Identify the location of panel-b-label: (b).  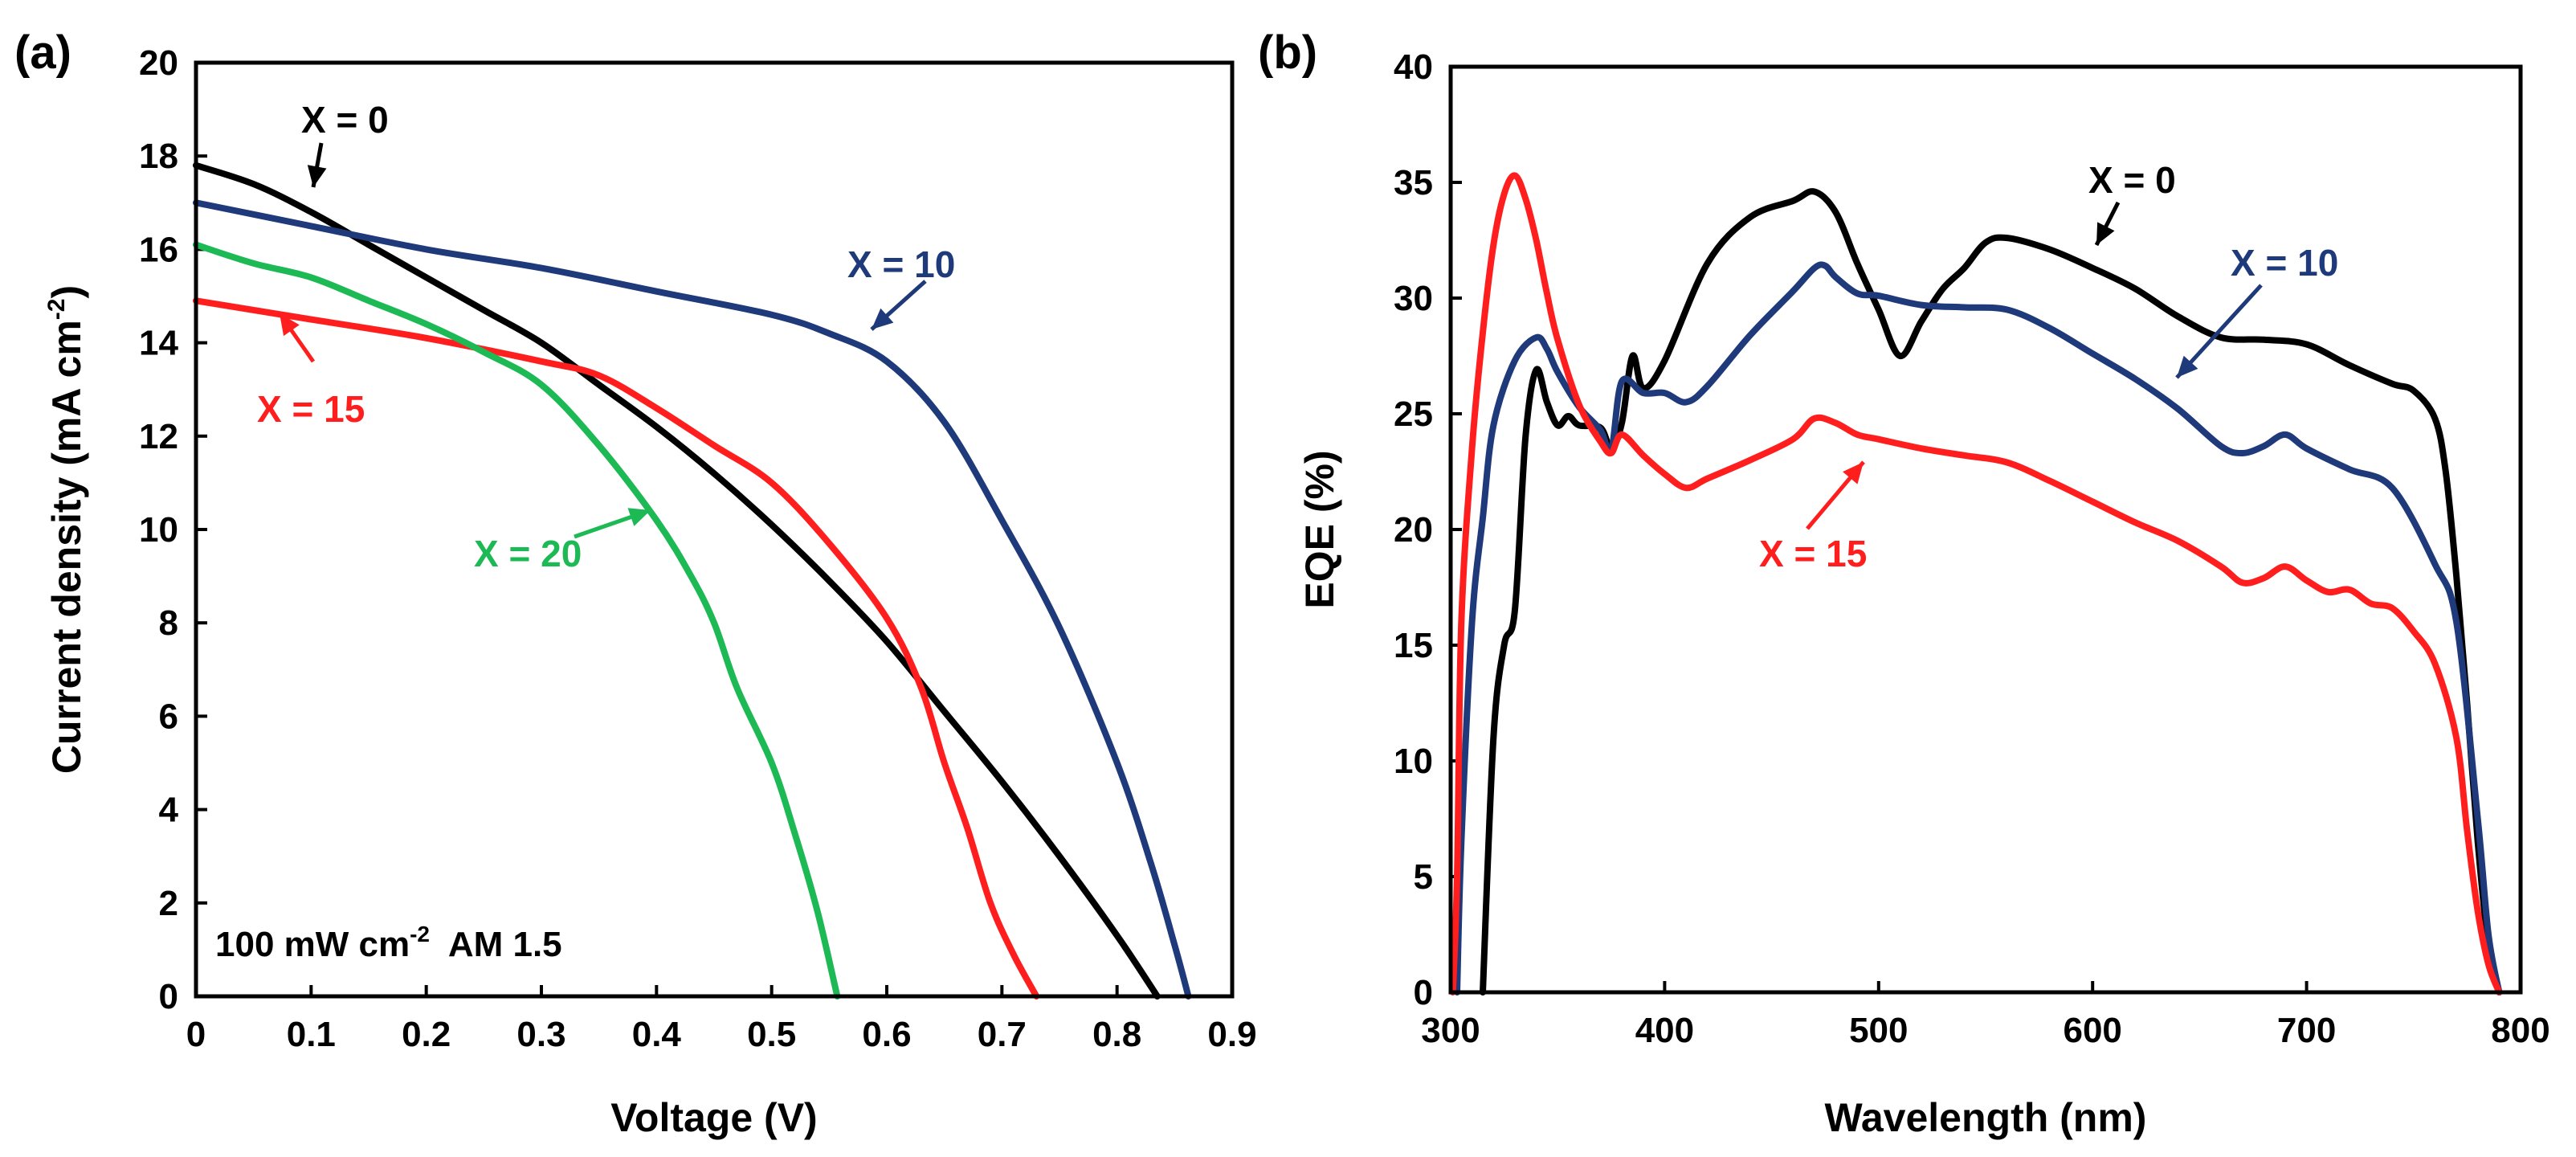
(1287, 53).